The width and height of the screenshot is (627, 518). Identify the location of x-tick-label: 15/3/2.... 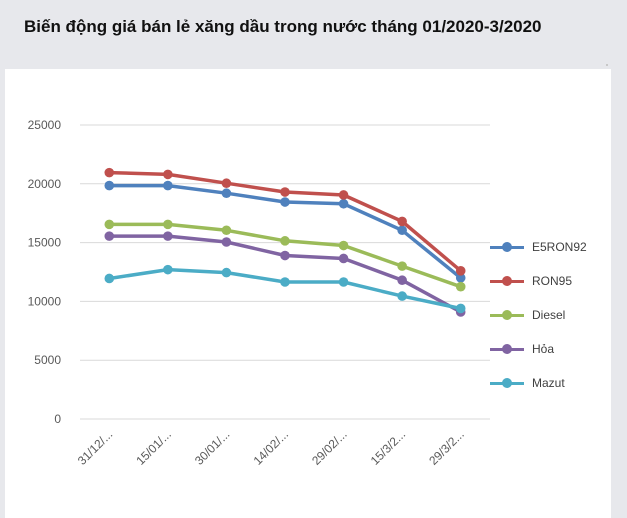
(388, 447).